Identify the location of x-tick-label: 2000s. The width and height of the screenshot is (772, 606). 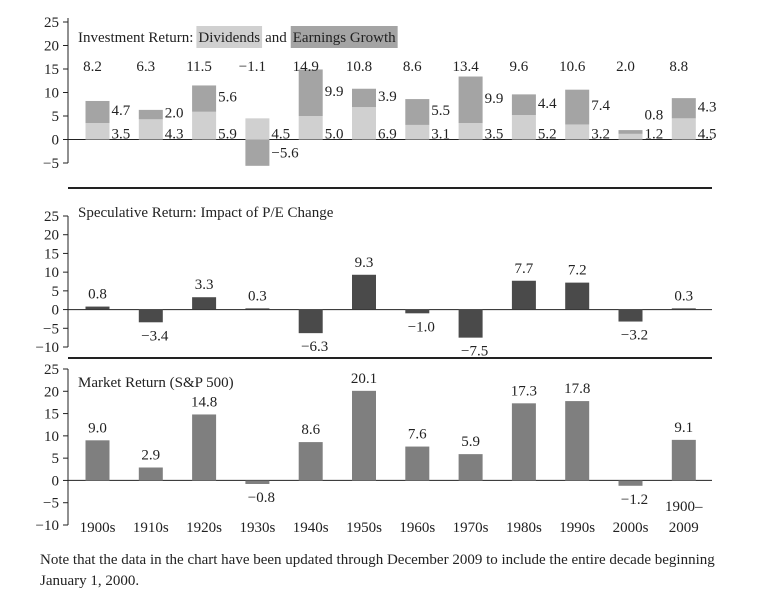
(631, 528).